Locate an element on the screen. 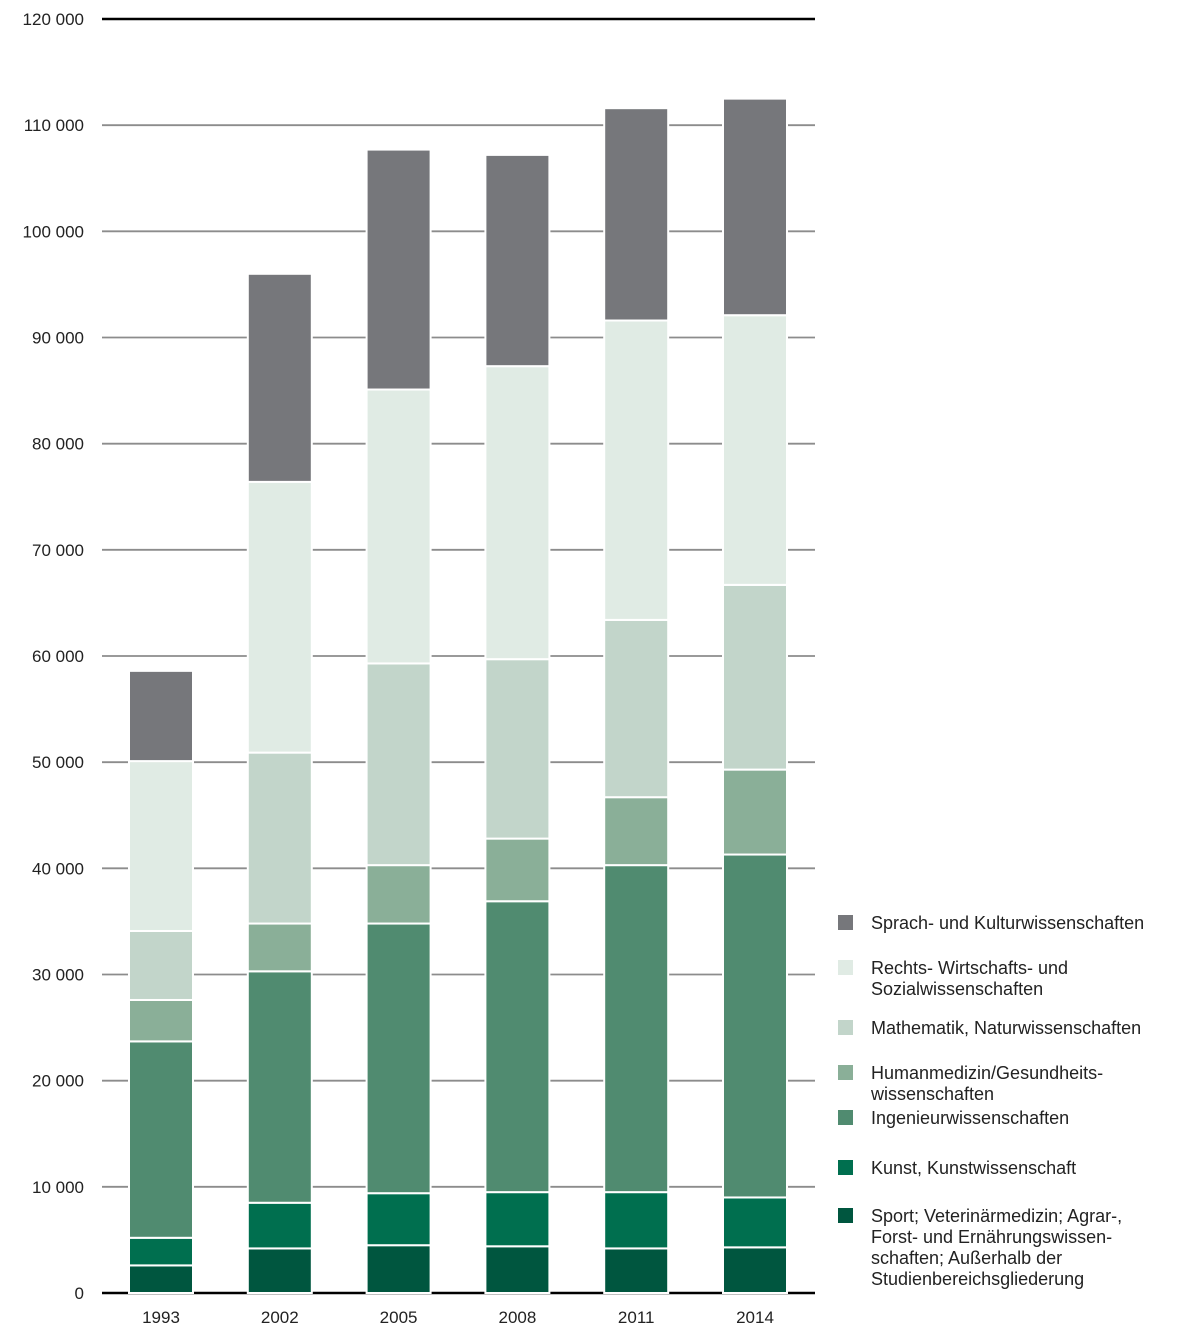 The image size is (1201, 1329). x-tick-label: 2002 is located at coordinates (280, 1317).